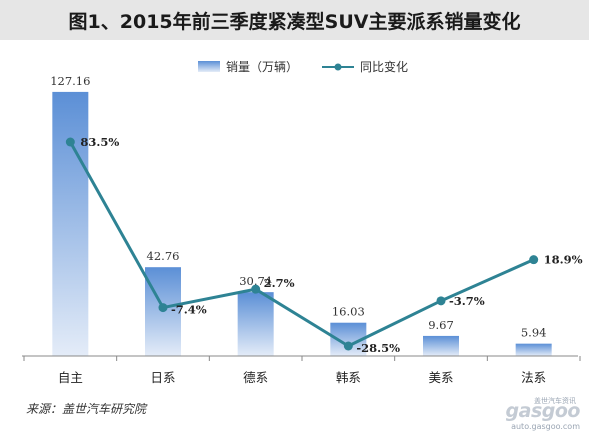  Describe the element at coordinates (543, 411) in the screenshot. I see `watermark-logo: gasgoo` at that location.